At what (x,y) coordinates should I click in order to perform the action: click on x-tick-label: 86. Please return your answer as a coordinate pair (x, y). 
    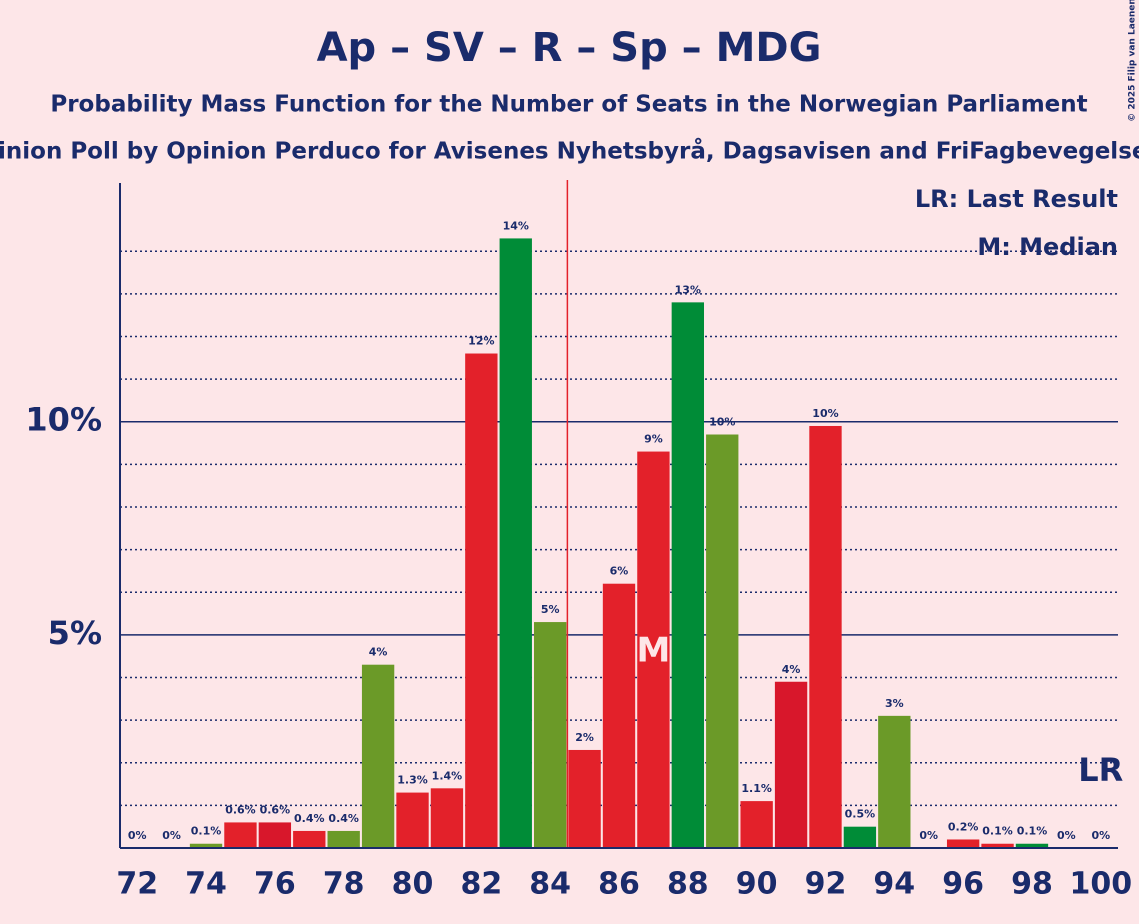
    Looking at the image, I should click on (619, 884).